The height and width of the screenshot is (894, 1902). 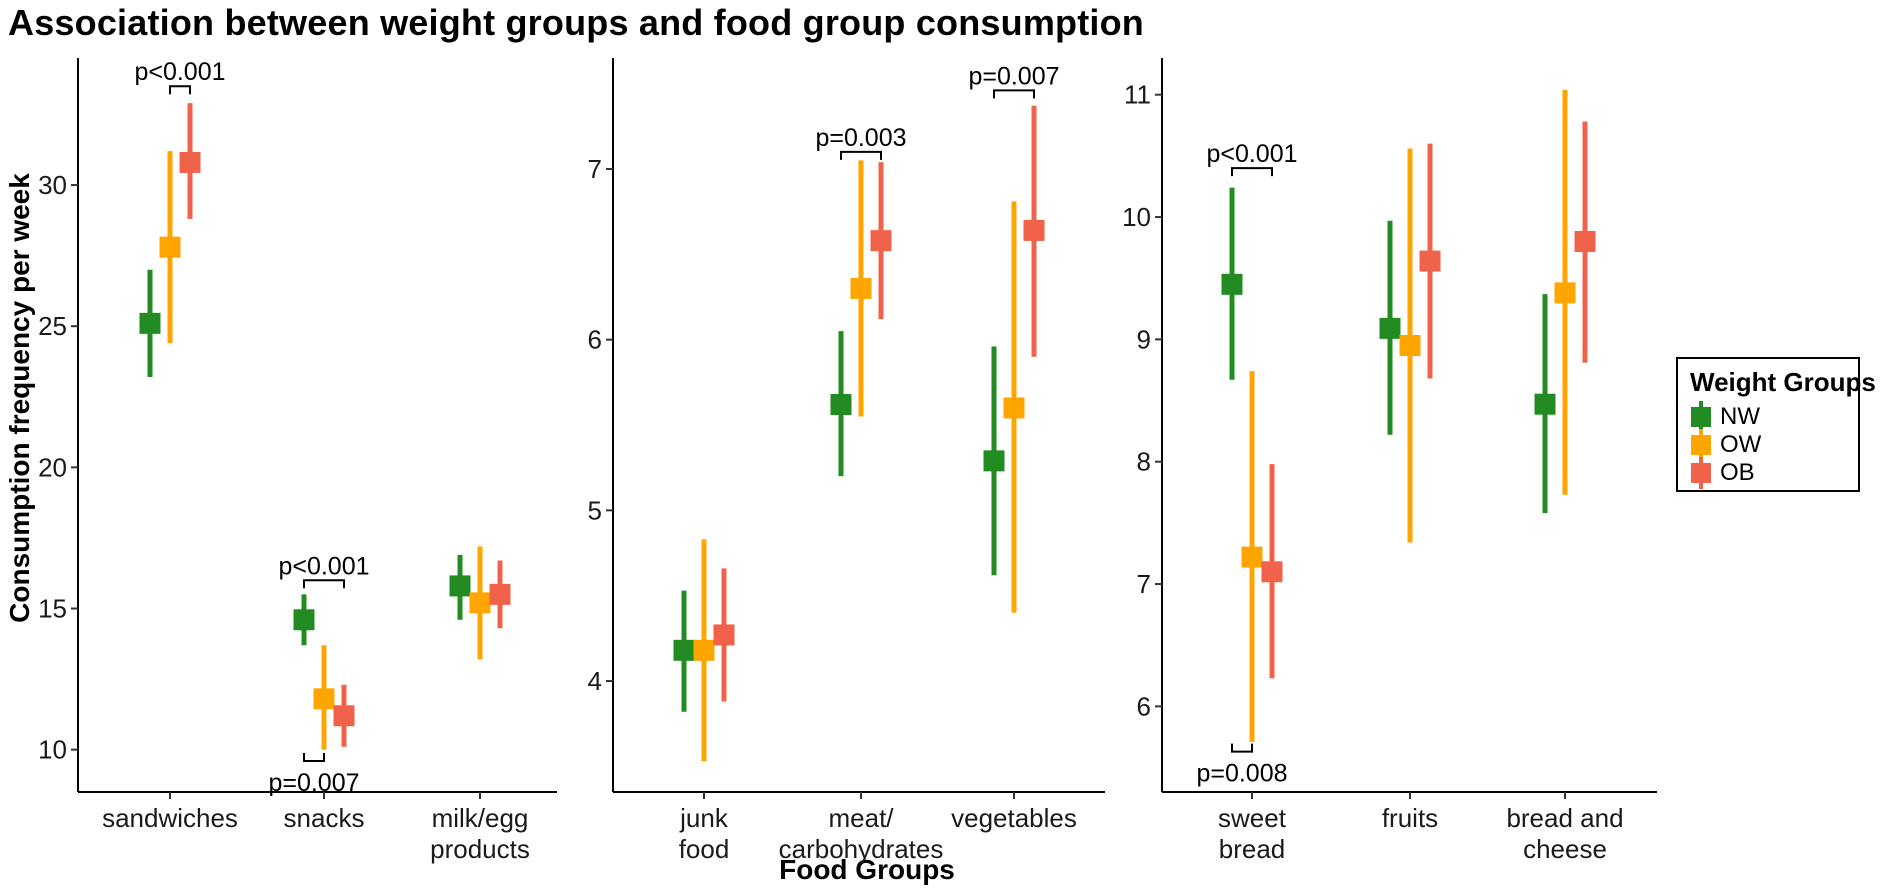 What do you see at coordinates (1137, 95) in the screenshot?
I see `panel-3-ytick-label-11: 11` at bounding box center [1137, 95].